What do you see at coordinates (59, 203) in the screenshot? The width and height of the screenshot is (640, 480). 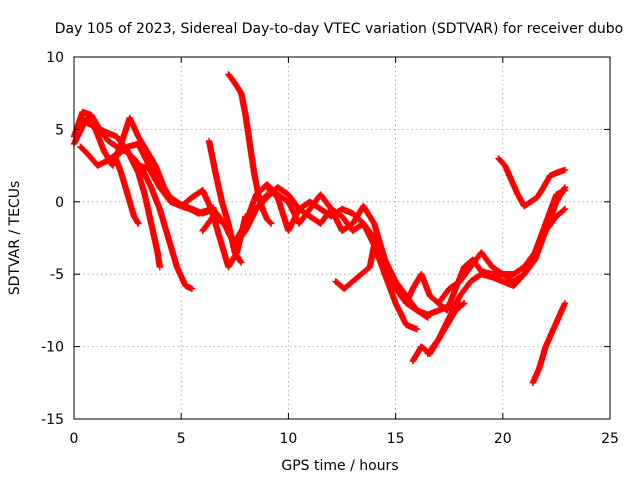 I see `y-tick-label: 0` at bounding box center [59, 203].